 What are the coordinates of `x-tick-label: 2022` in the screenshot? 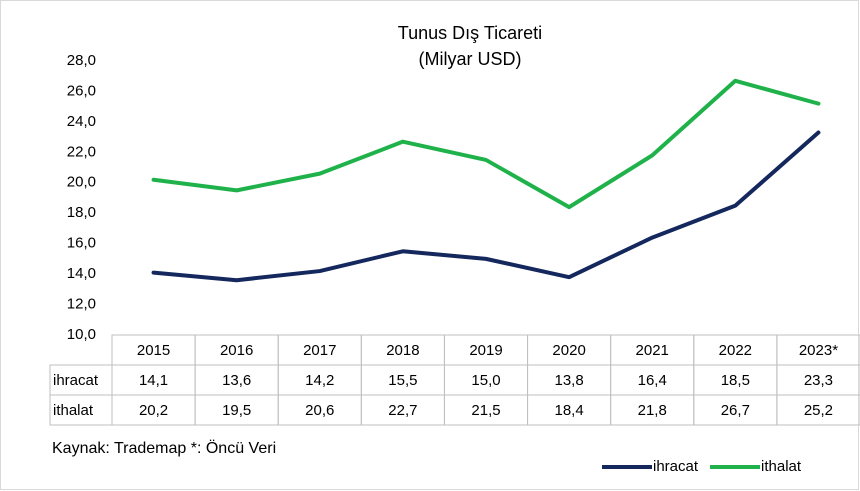 It's located at (735, 350).